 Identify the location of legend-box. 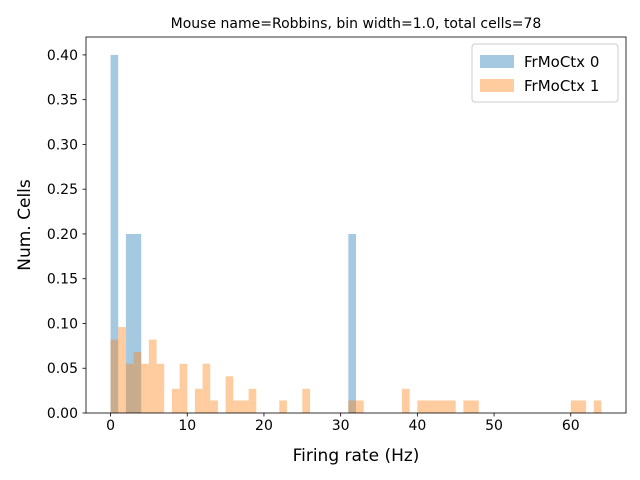
(545, 73).